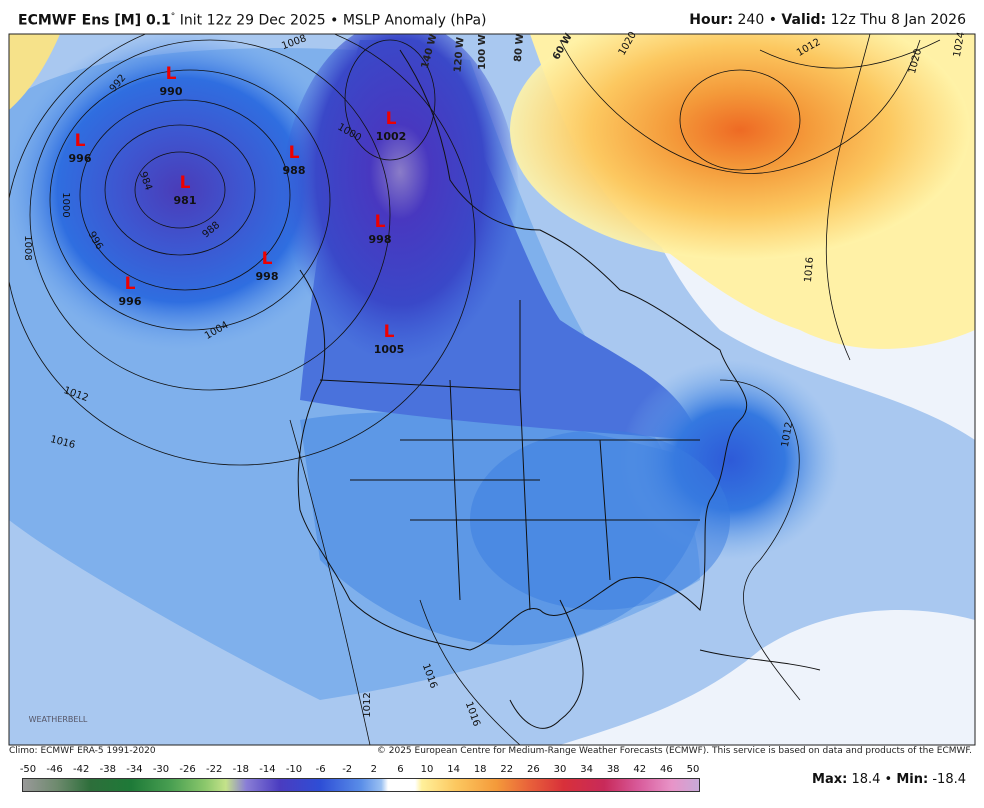 This screenshot has width=984, height=808. What do you see at coordinates (827, 20) in the screenshot?
I see `header-right: Hour: 240 • Valid: 12z Thu 8 Jan 2026` at bounding box center [827, 20].